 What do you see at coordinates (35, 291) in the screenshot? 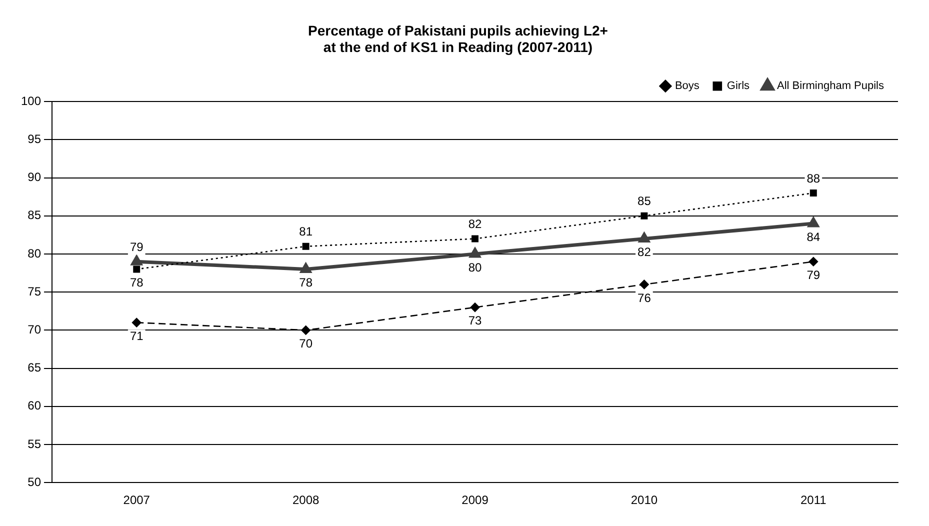
I see `y-tick-label: 75` at bounding box center [35, 291].